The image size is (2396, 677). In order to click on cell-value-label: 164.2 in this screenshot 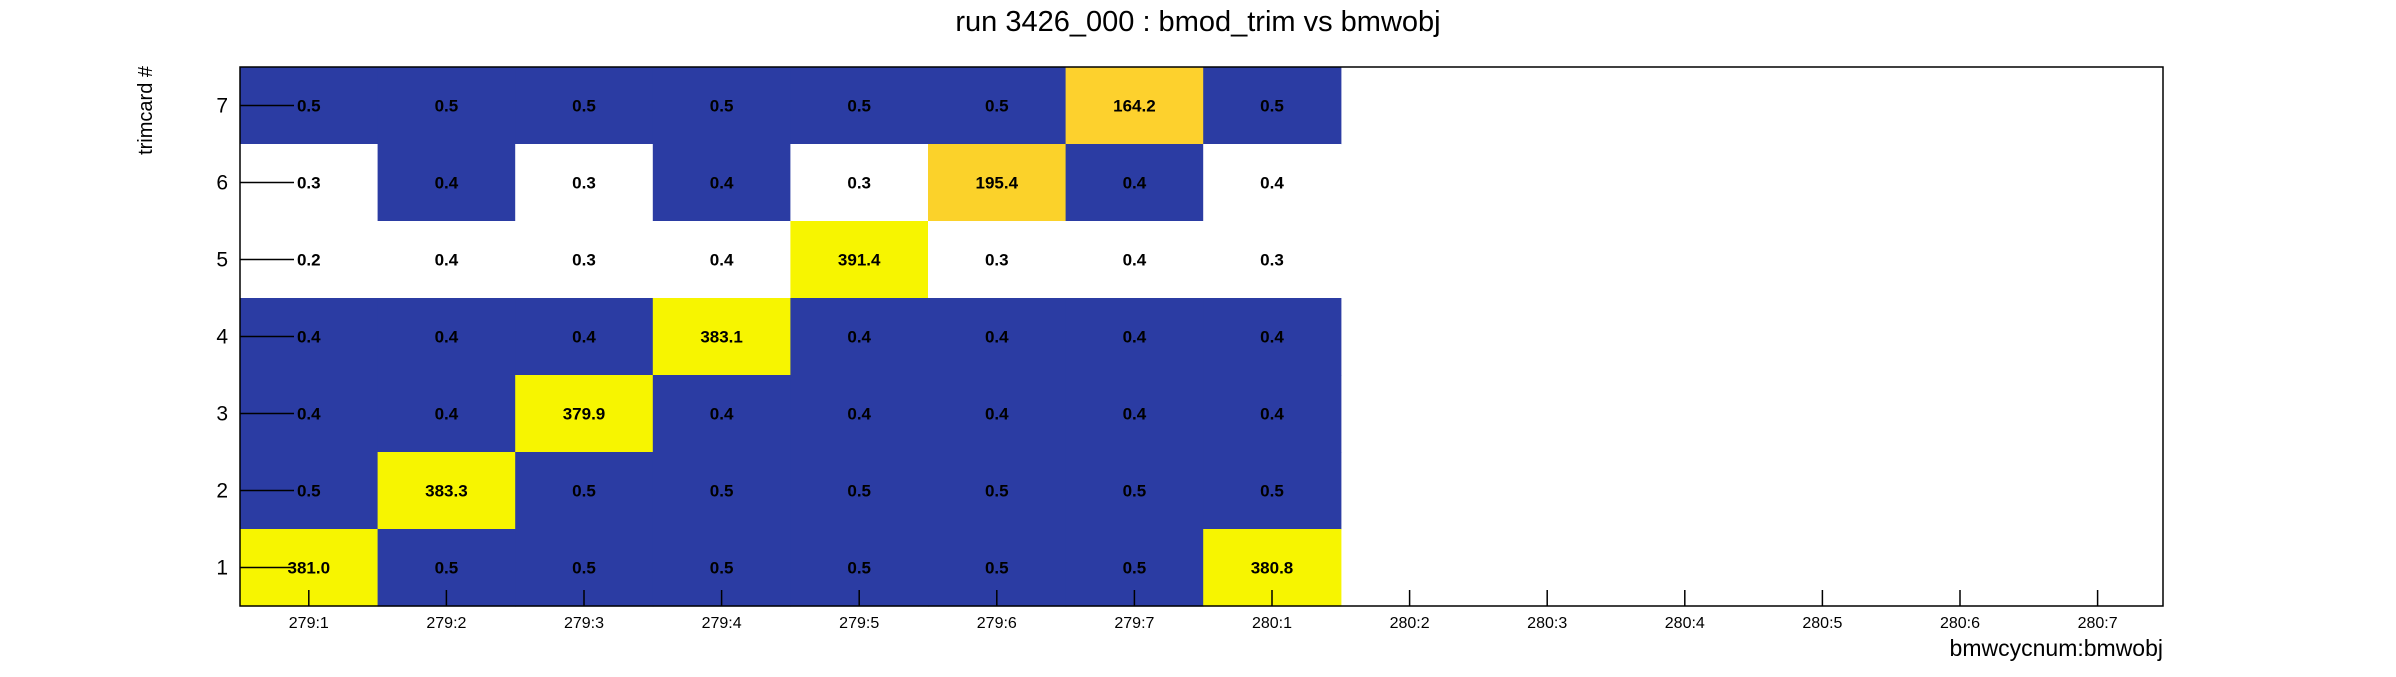, I will do `click(1134, 106)`.